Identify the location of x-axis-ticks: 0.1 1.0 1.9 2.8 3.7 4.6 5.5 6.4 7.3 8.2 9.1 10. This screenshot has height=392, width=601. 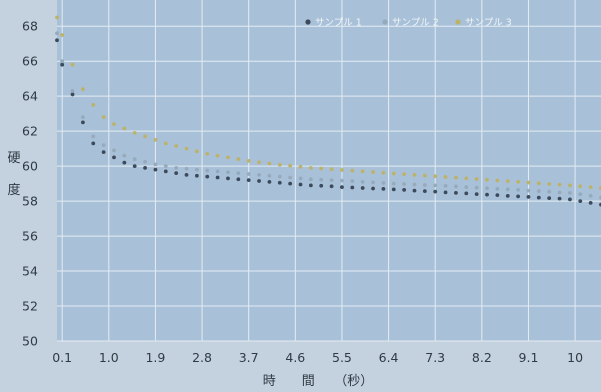
(317, 357).